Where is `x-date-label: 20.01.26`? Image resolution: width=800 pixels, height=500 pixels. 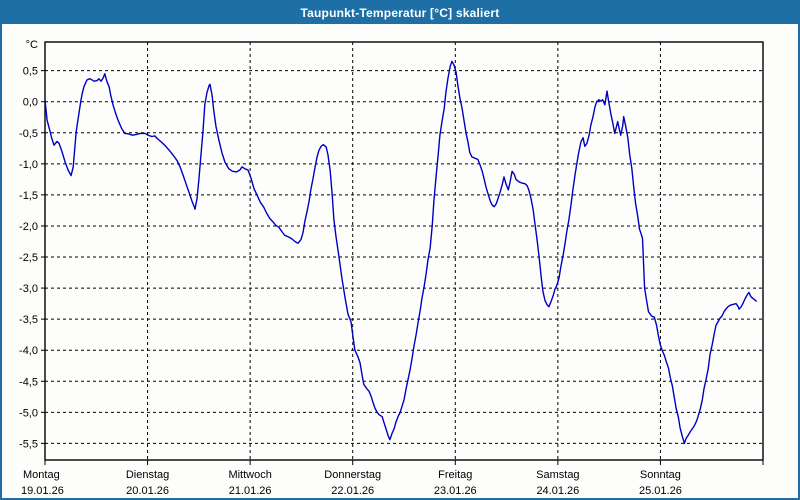
x-date-label: 20.01.26 is located at coordinates (147, 491).